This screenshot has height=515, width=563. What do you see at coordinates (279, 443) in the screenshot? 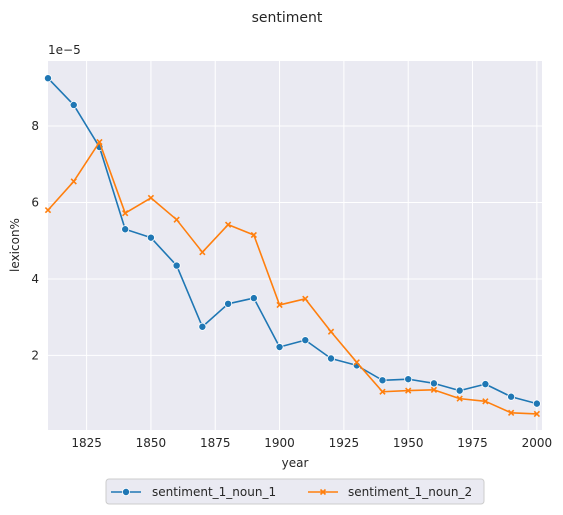
I see `x-tick-label: 1900` at bounding box center [279, 443].